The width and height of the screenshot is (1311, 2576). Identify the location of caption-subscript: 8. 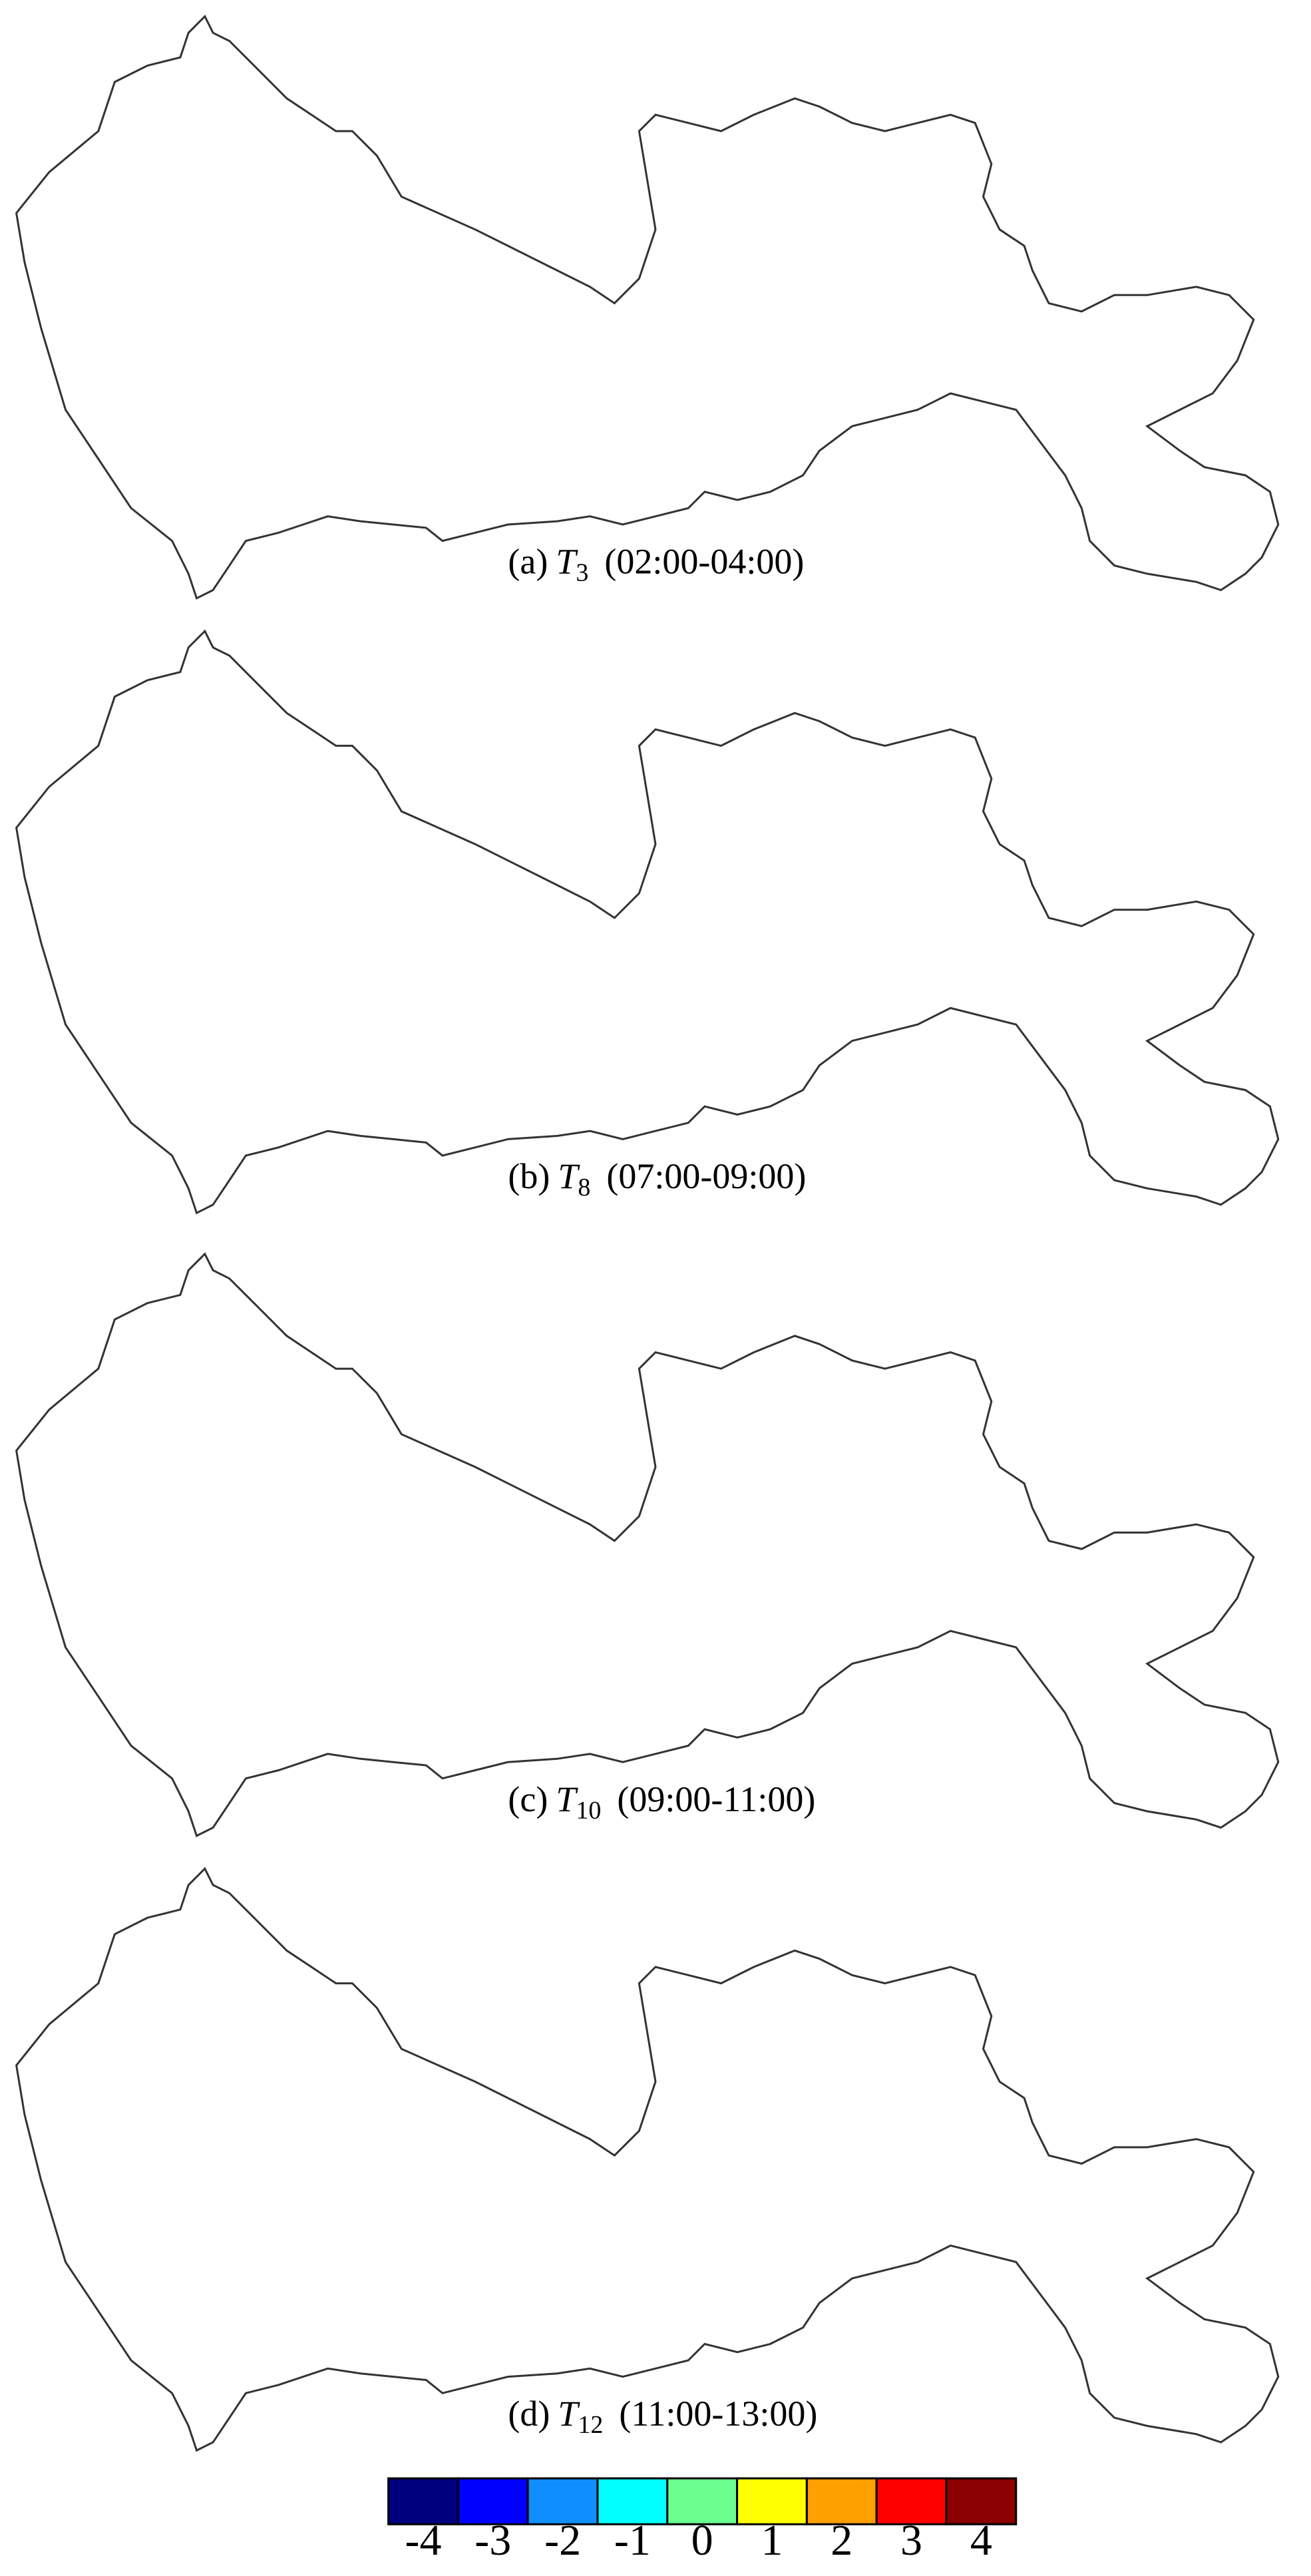
(584, 1187).